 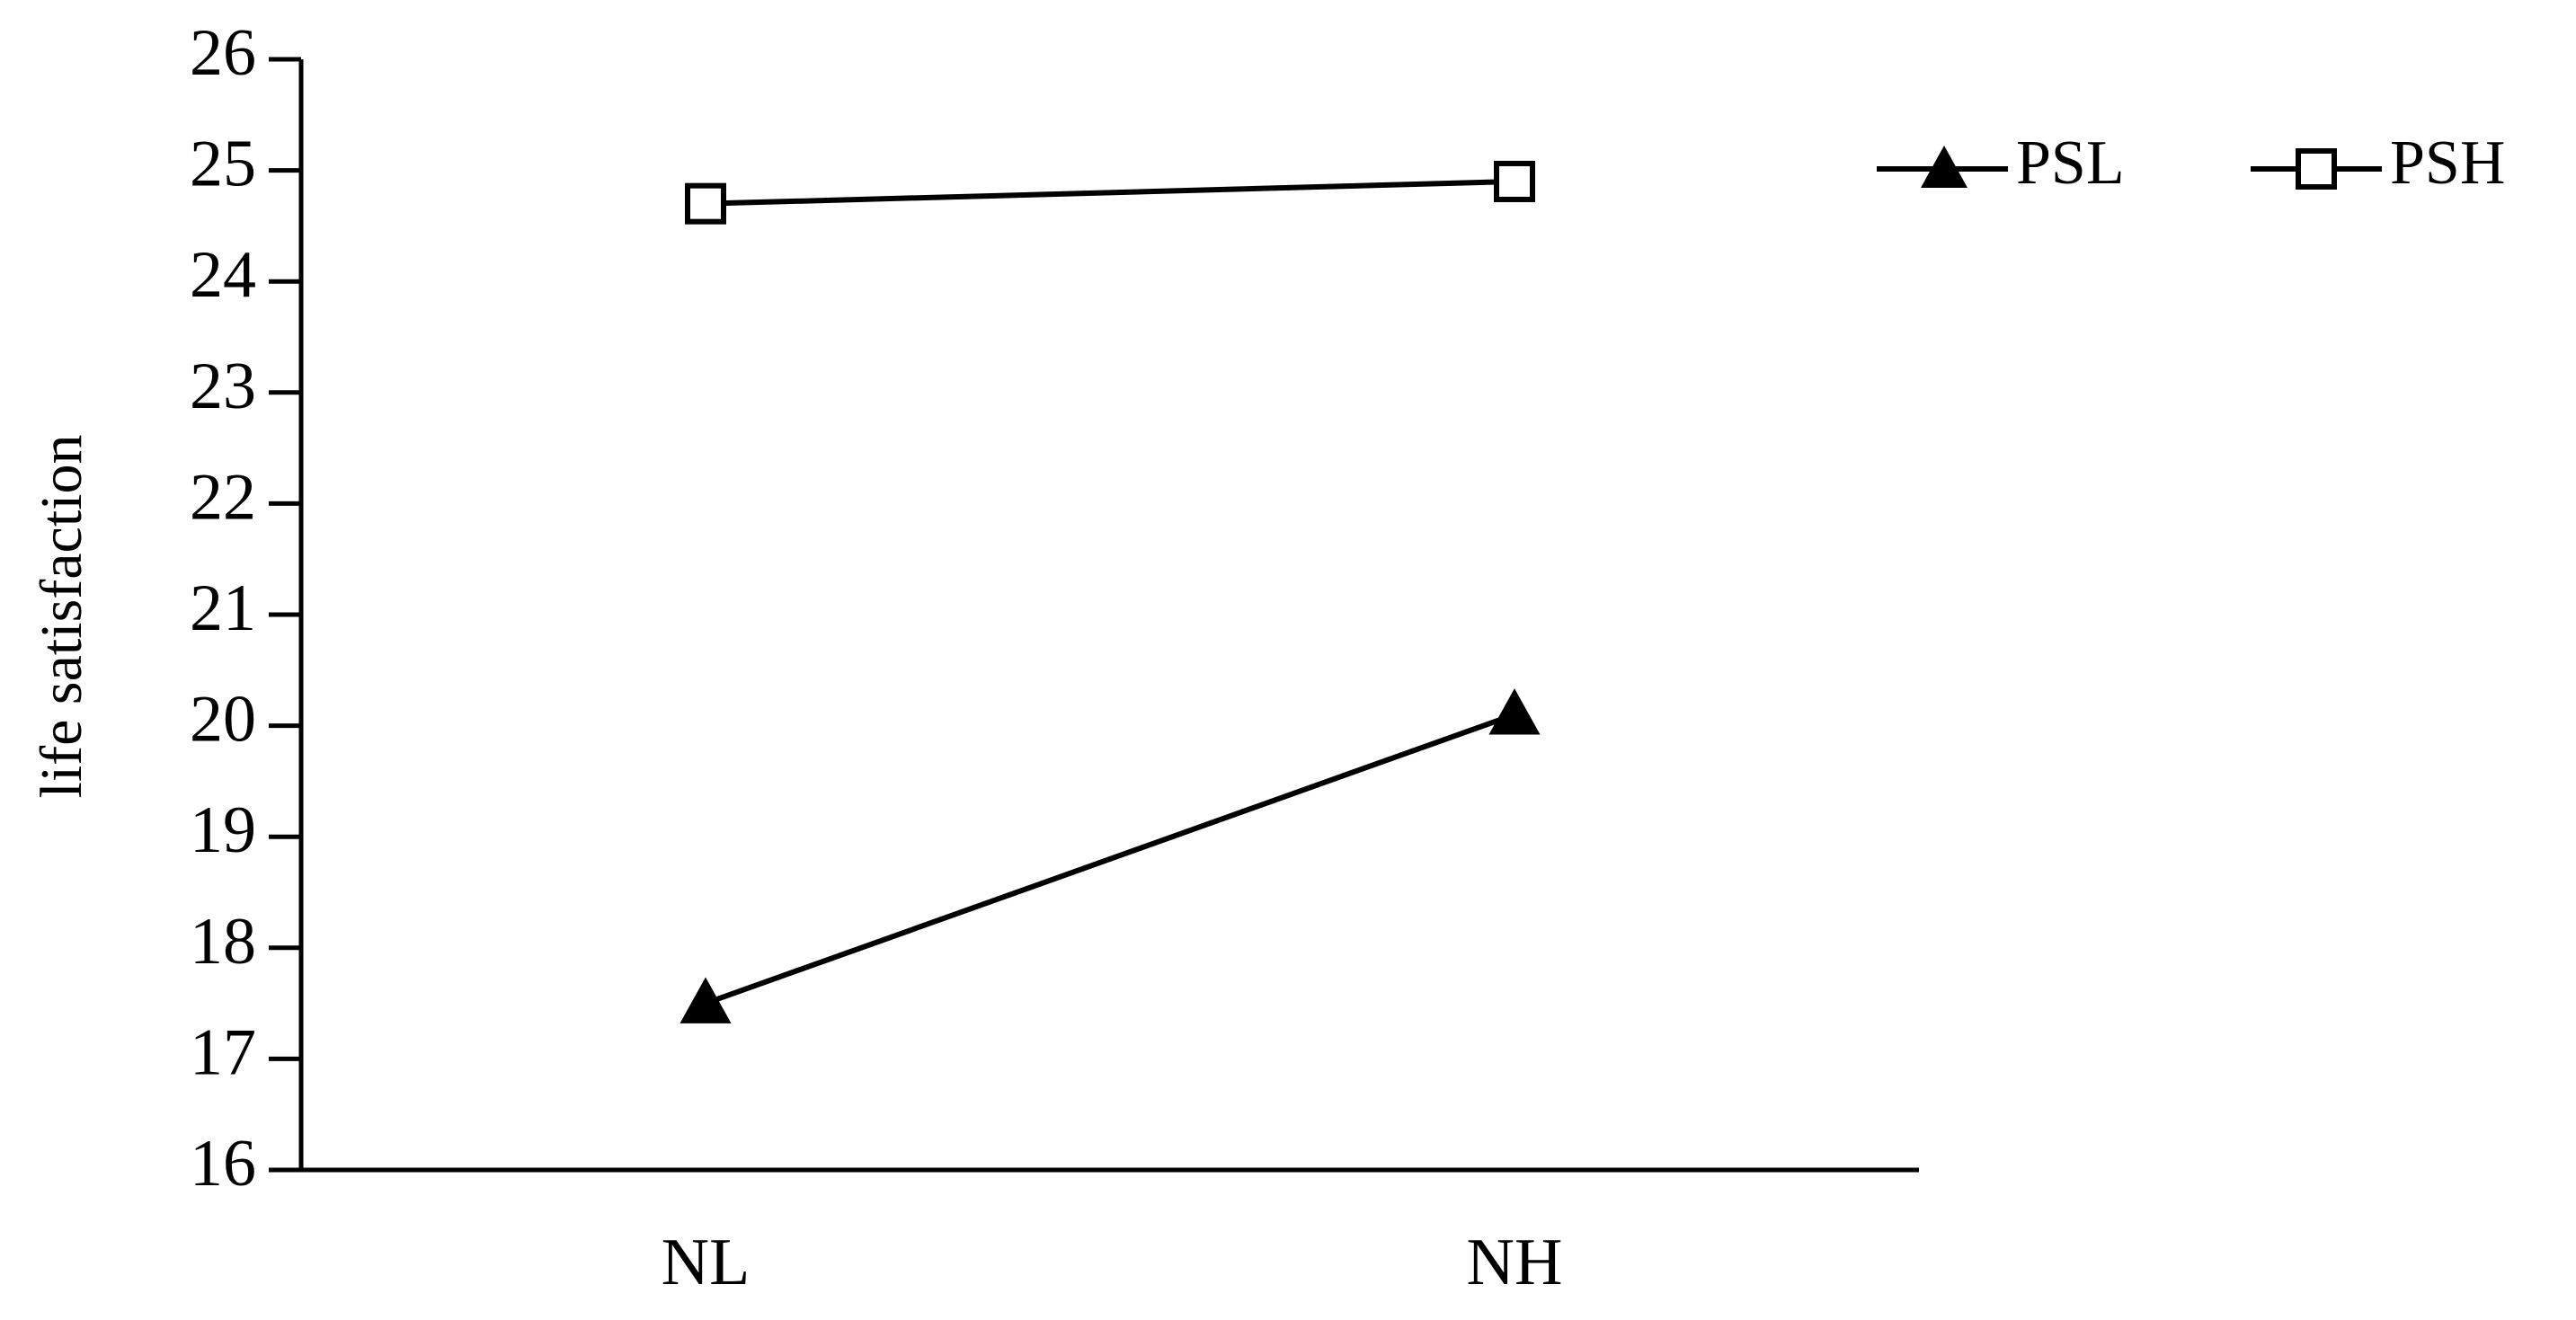 I want to click on y-tick-label: 23, so click(x=223, y=386).